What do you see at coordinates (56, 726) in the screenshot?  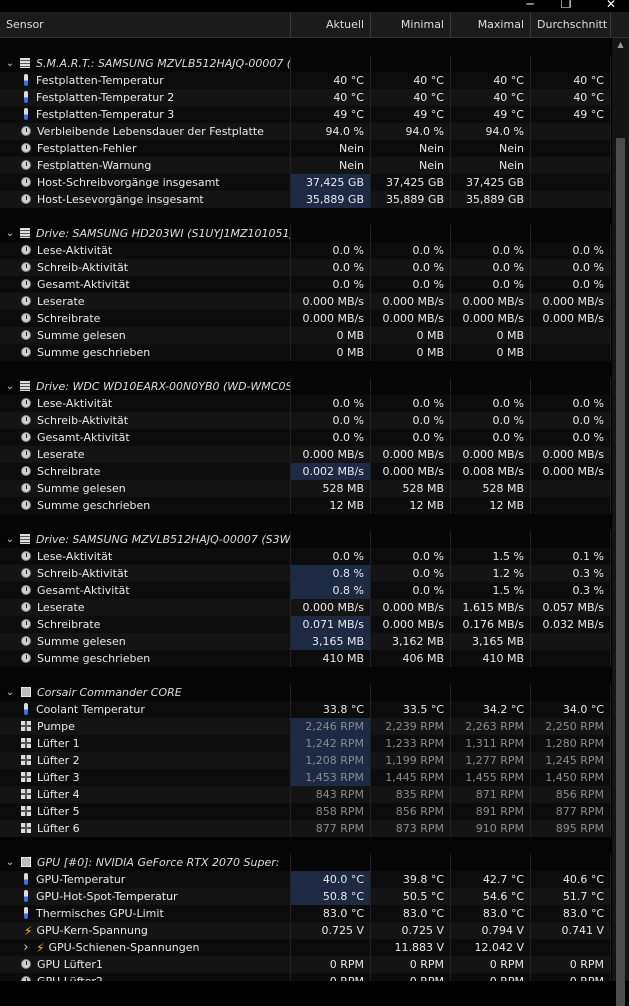 I see `sensor-name: Pumpe` at bounding box center [56, 726].